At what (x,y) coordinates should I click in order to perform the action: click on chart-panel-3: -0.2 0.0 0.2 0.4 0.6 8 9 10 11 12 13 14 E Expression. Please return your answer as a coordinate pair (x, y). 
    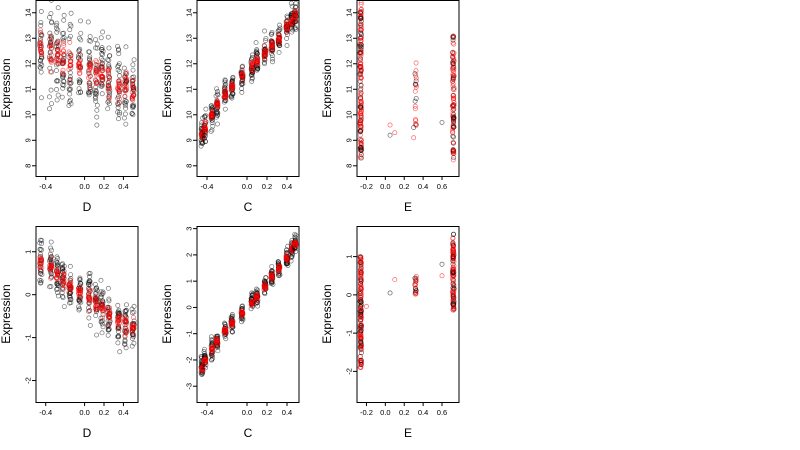
    Looking at the image, I should click on (390, 107).